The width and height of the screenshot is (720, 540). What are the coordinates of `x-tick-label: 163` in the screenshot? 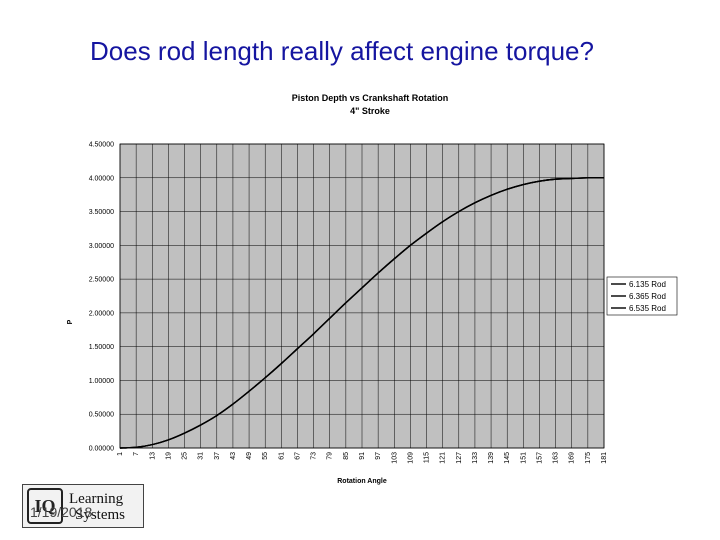 It's located at (556, 458).